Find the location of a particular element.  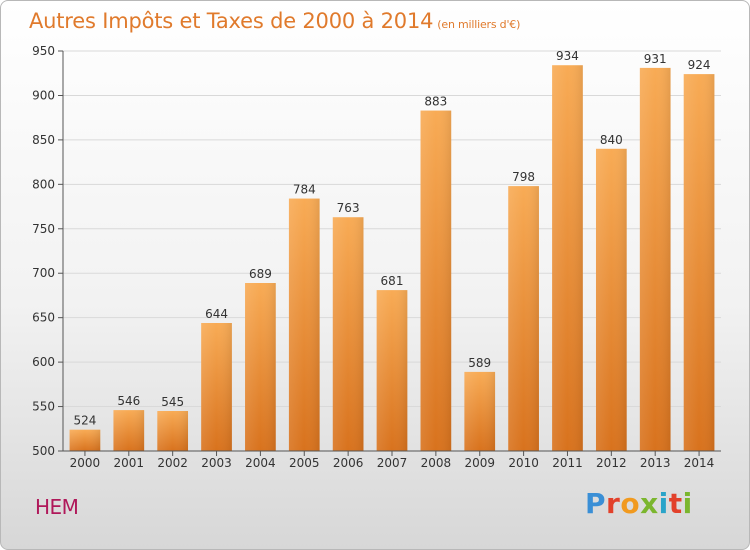

logo-letter: x is located at coordinates (649, 503).